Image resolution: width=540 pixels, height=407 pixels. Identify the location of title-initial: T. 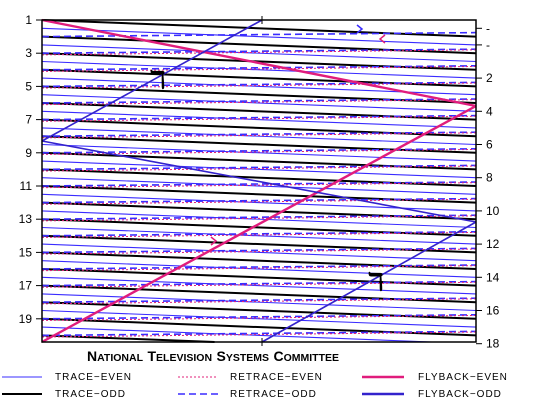
(151, 356).